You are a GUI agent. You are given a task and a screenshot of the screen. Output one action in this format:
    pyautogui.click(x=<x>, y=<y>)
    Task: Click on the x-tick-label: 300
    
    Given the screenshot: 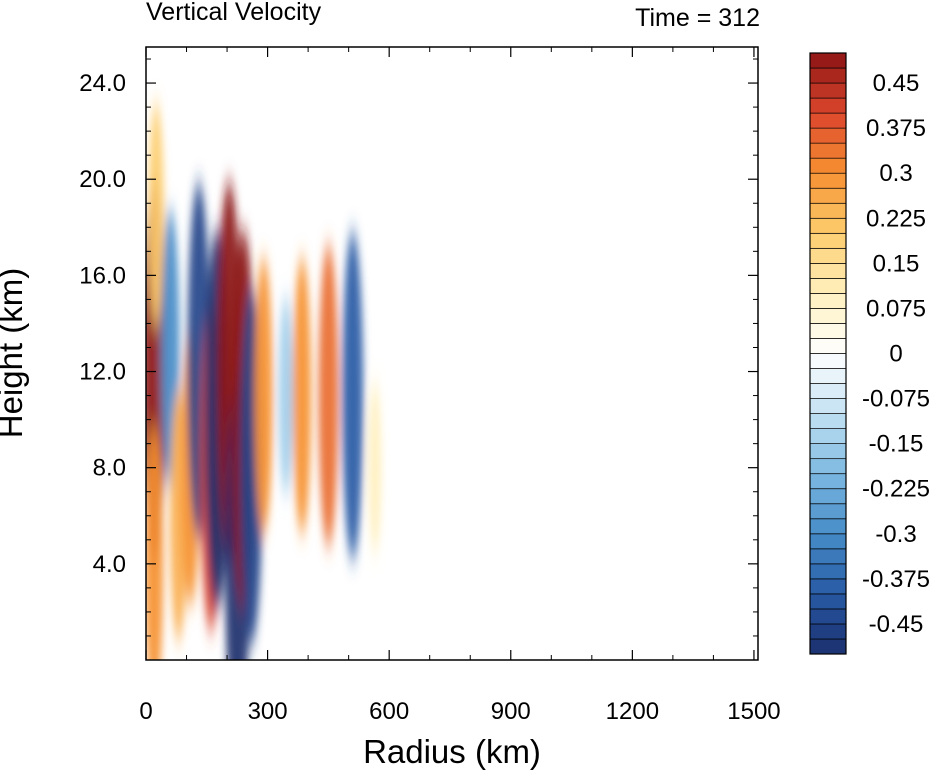 What is the action you would take?
    pyautogui.click(x=268, y=711)
    